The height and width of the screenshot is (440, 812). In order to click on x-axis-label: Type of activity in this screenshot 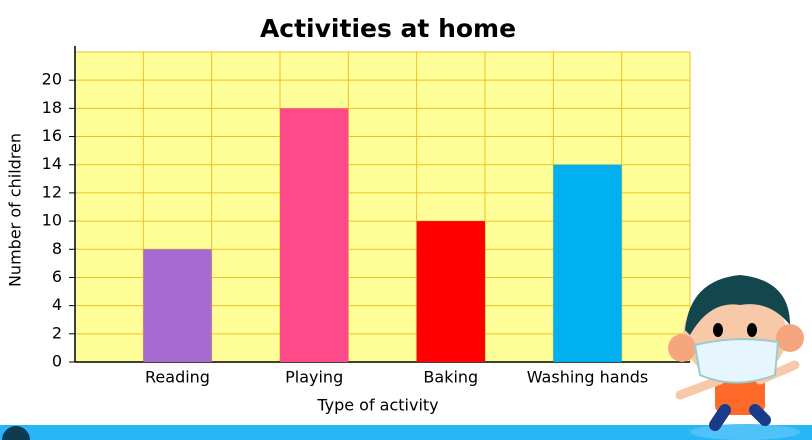, I will do `click(377, 405)`.